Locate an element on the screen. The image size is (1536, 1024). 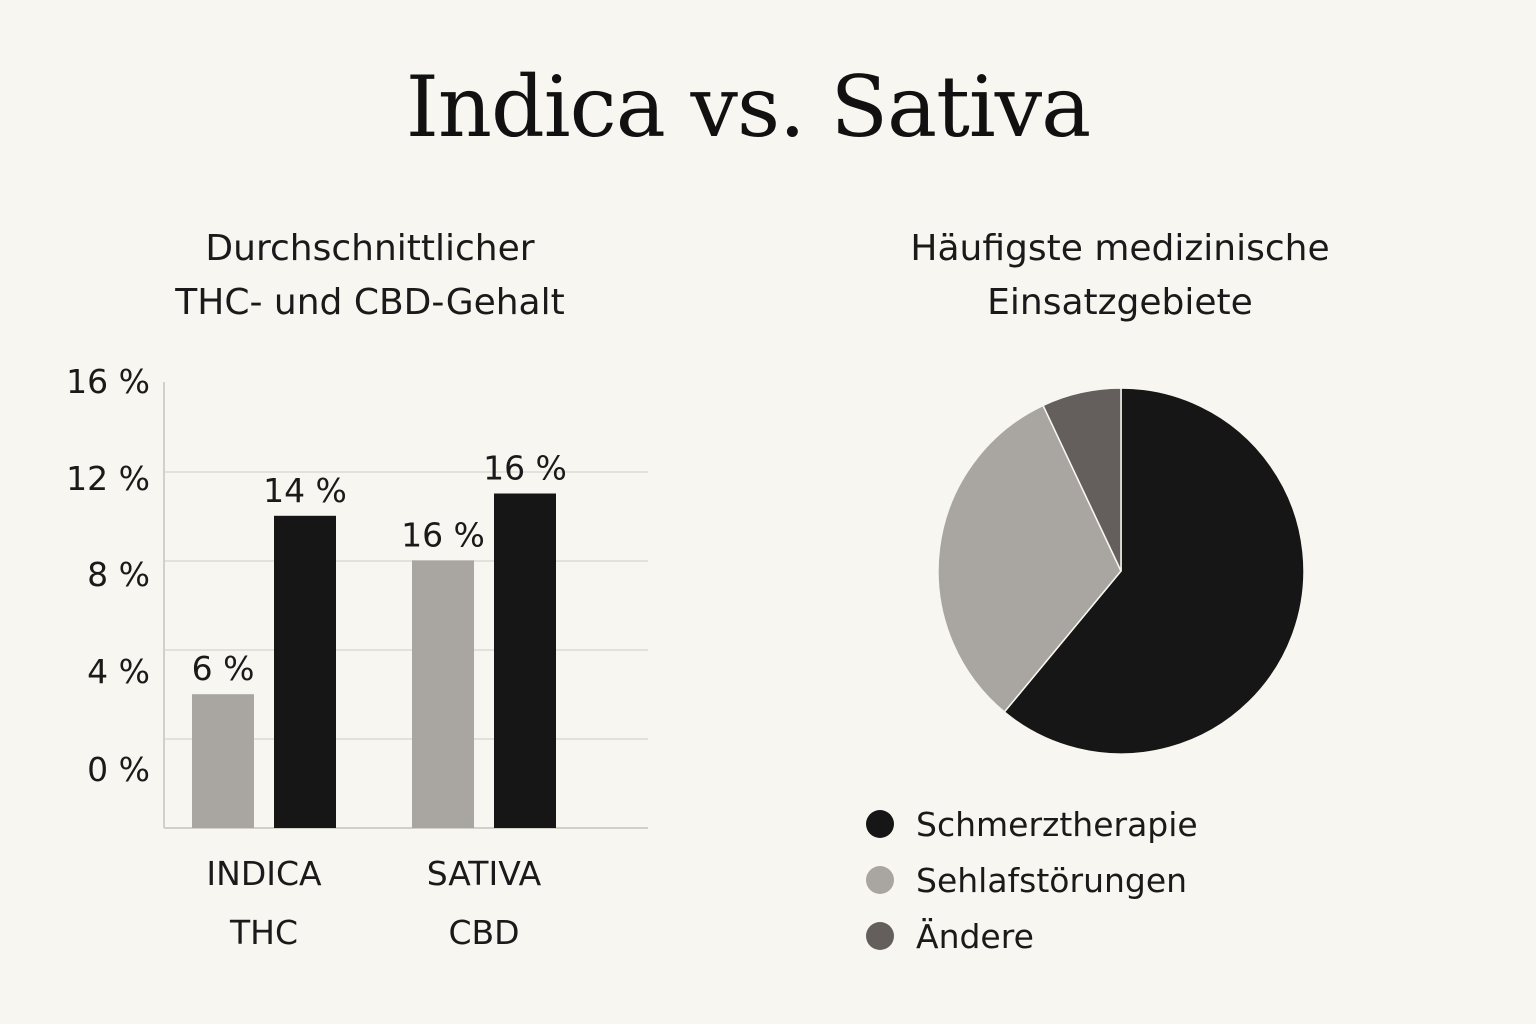
x-category-sublabel: THC is located at coordinates (263, 932).